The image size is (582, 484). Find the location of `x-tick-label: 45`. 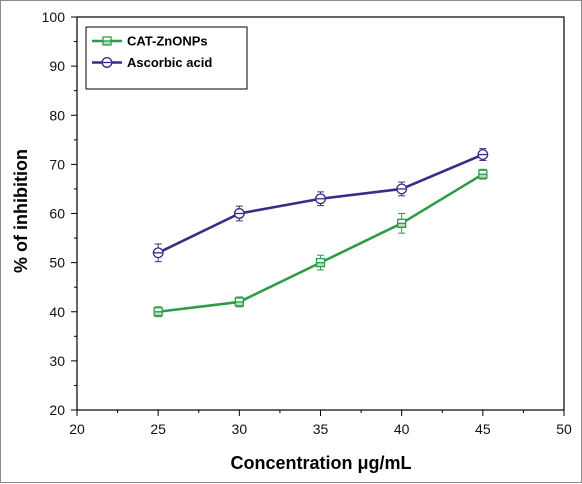

x-tick-label: 45 is located at coordinates (483, 429).